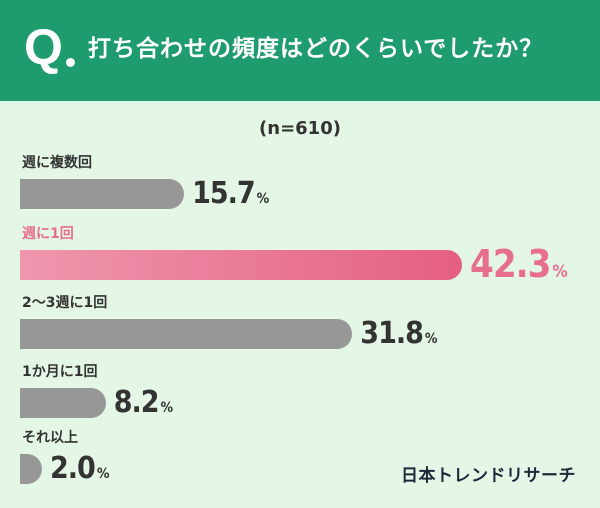 This screenshot has width=600, height=508. I want to click on bar-value-label: 42.3%, so click(519, 264).